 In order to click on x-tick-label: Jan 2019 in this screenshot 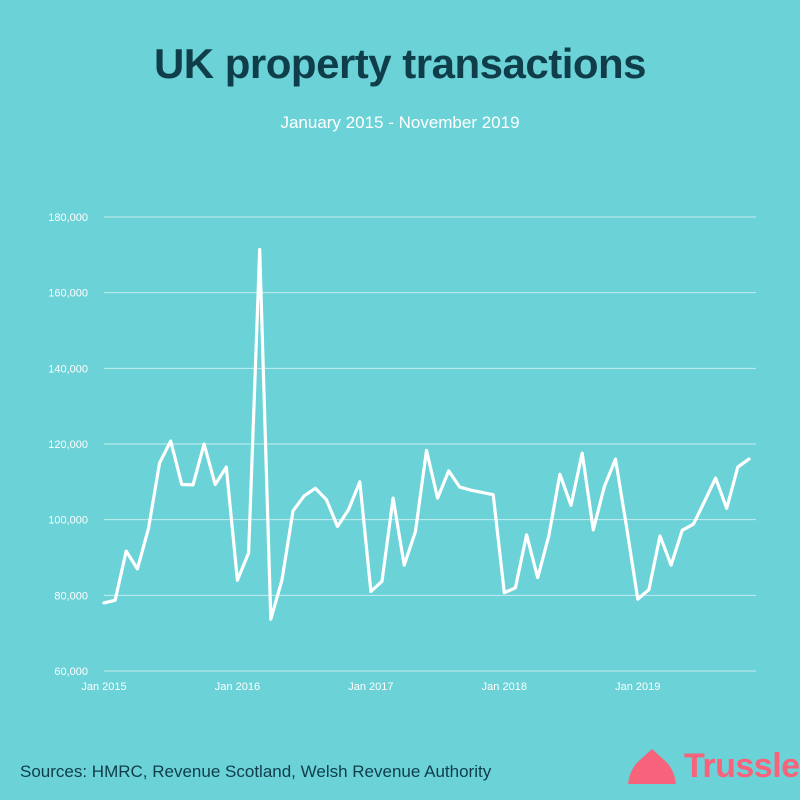, I will do `click(637, 687)`.